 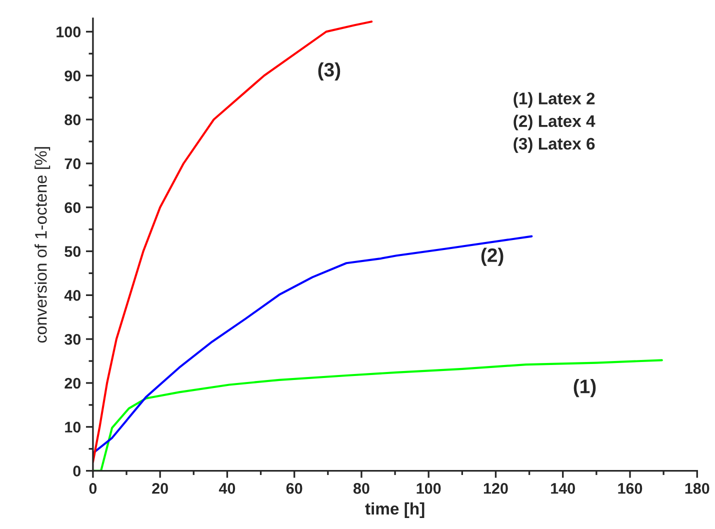 I want to click on y-tick-label: 30, so click(x=72, y=339).